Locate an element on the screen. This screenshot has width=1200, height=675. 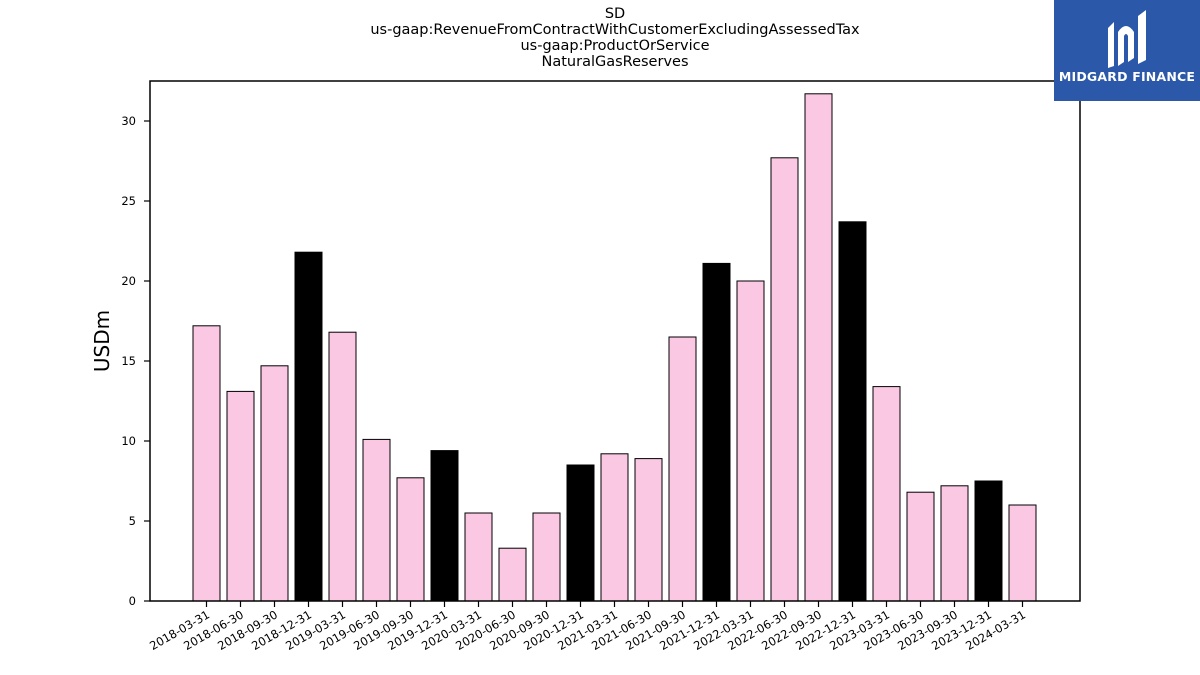
y-tick-label-0: 0 is located at coordinates (132, 601).